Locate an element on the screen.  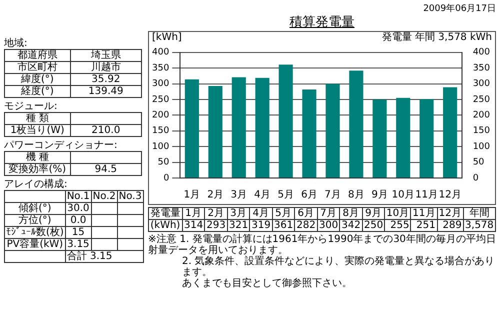
y-tick-label: 0 is located at coordinates (166, 178).